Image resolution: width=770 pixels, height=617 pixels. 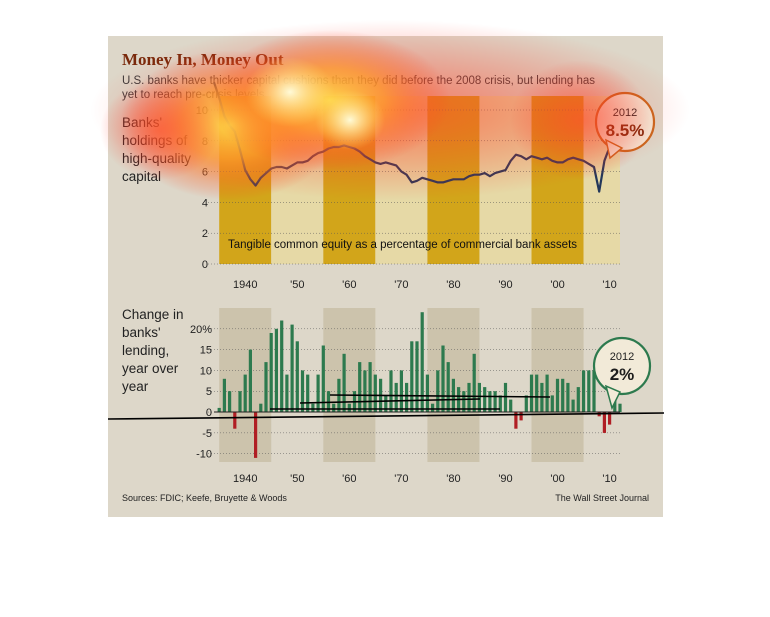 I want to click on y-tick-label: -10, so click(x=204, y=455).